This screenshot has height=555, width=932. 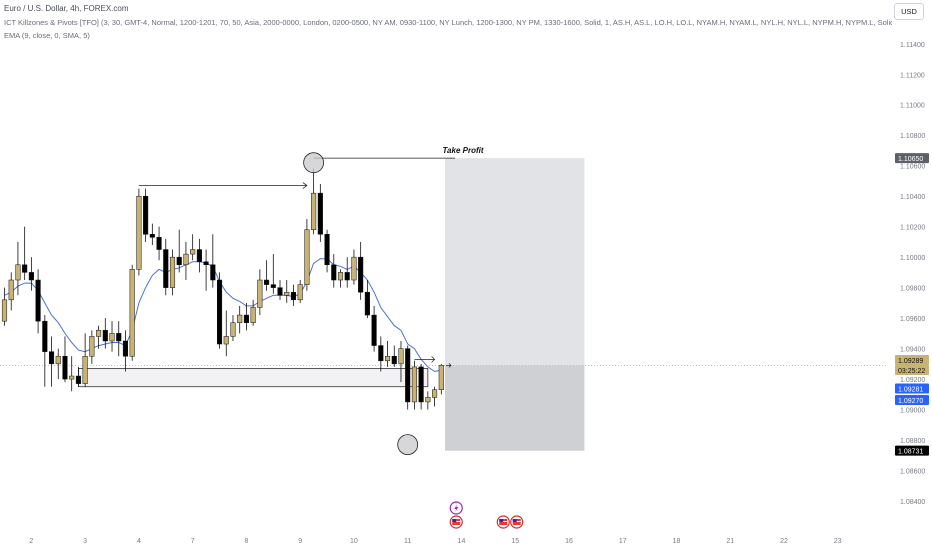 I want to click on entry-arrow, so click(x=425, y=359).